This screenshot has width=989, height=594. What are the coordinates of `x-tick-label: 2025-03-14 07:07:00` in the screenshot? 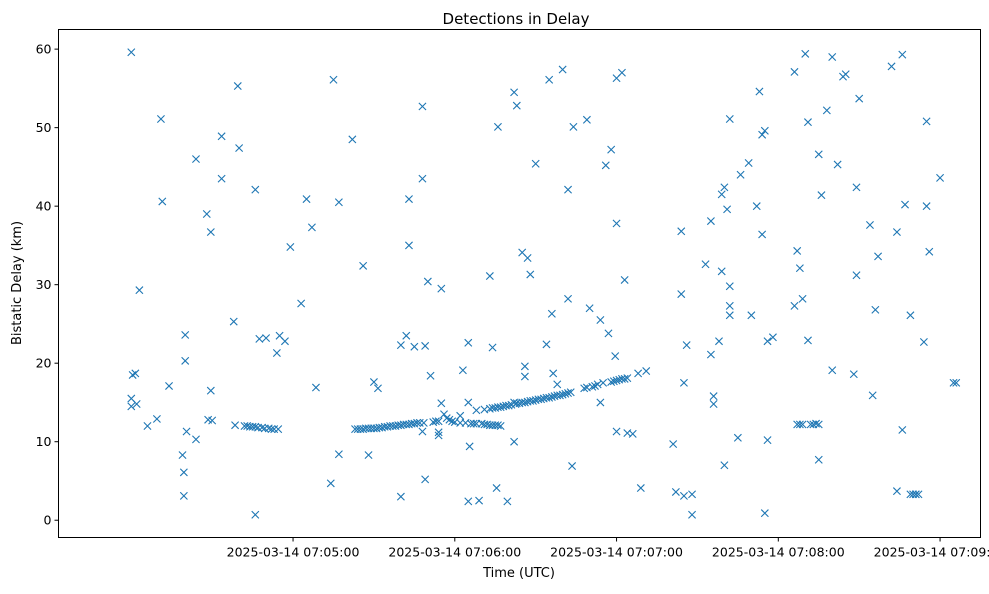 It's located at (616, 552).